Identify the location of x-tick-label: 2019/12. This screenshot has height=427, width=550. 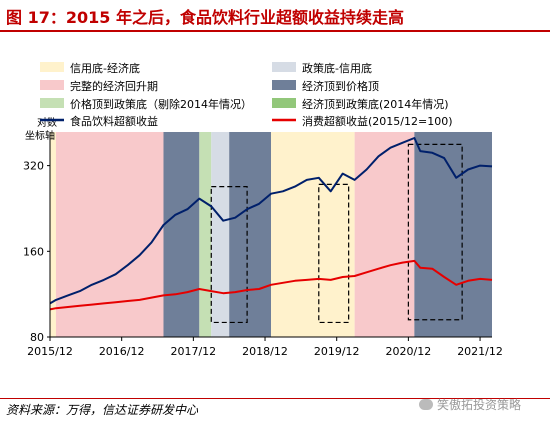
(337, 351).